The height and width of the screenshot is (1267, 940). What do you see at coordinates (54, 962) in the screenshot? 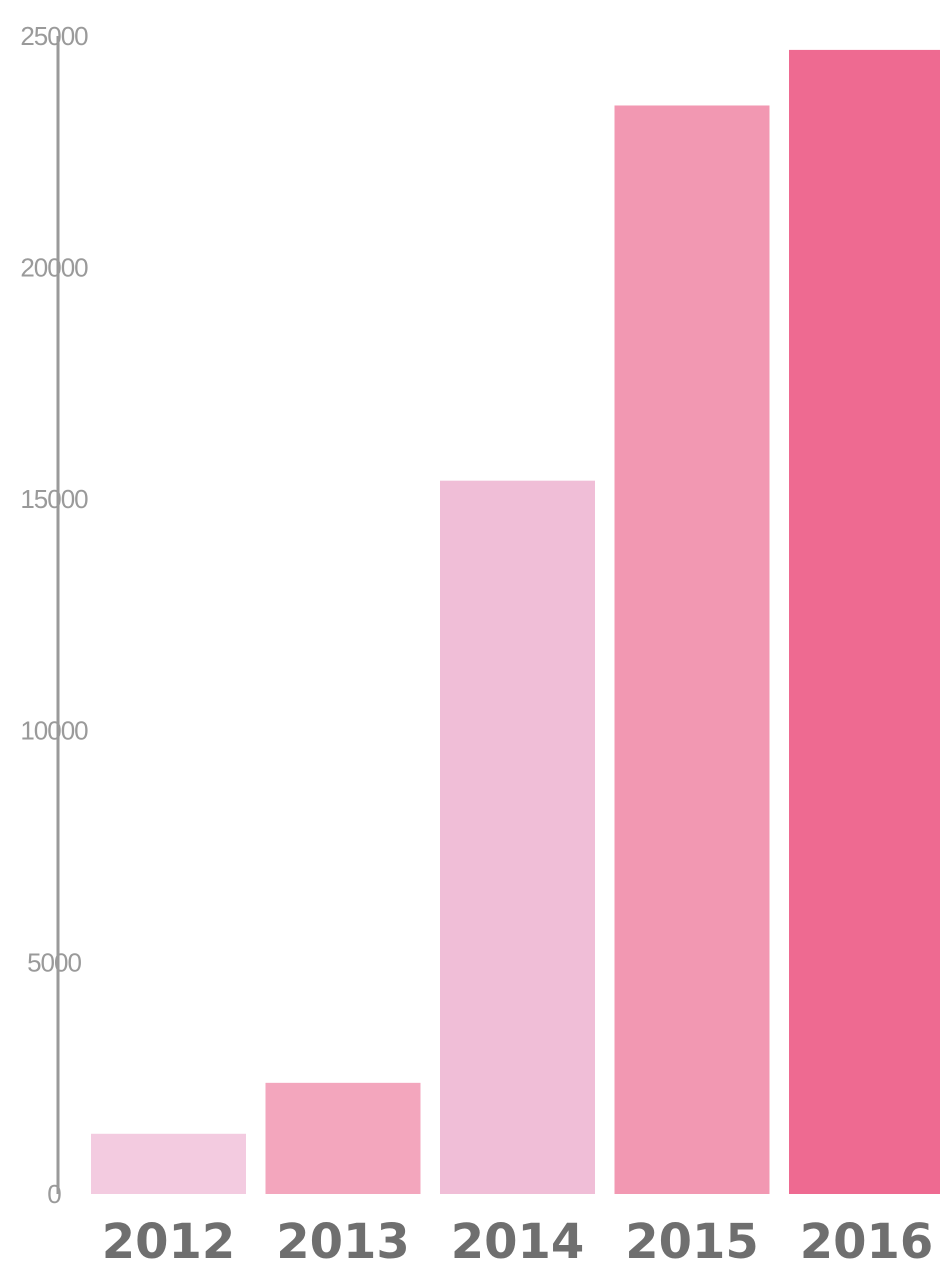
I see `y-tick-label: 5000` at bounding box center [54, 962].